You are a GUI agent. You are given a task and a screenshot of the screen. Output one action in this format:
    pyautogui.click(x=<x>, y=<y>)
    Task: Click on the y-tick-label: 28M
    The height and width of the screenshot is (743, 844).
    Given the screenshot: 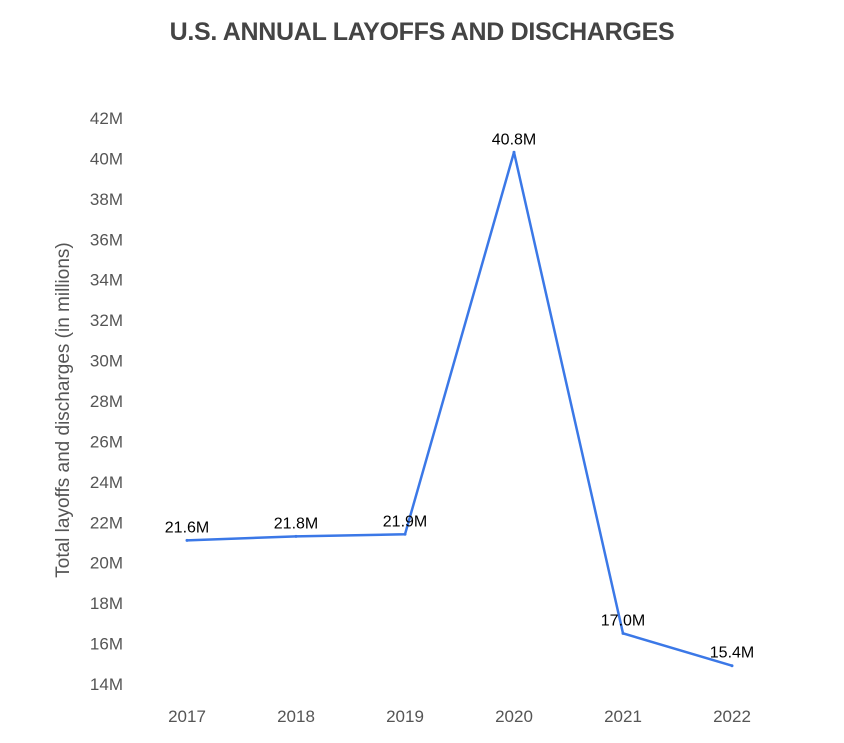 What is the action you would take?
    pyautogui.click(x=106, y=401)
    